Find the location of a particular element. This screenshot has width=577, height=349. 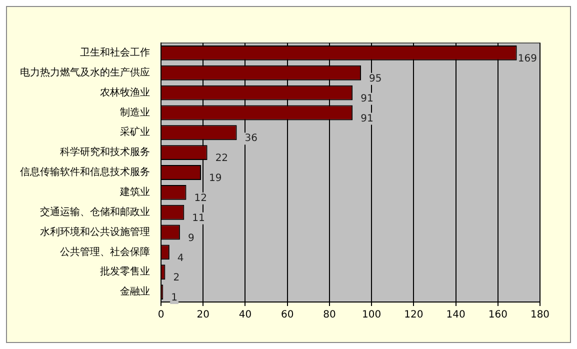

y-tick-label: 卫生和社会工作 is located at coordinates (115, 52).